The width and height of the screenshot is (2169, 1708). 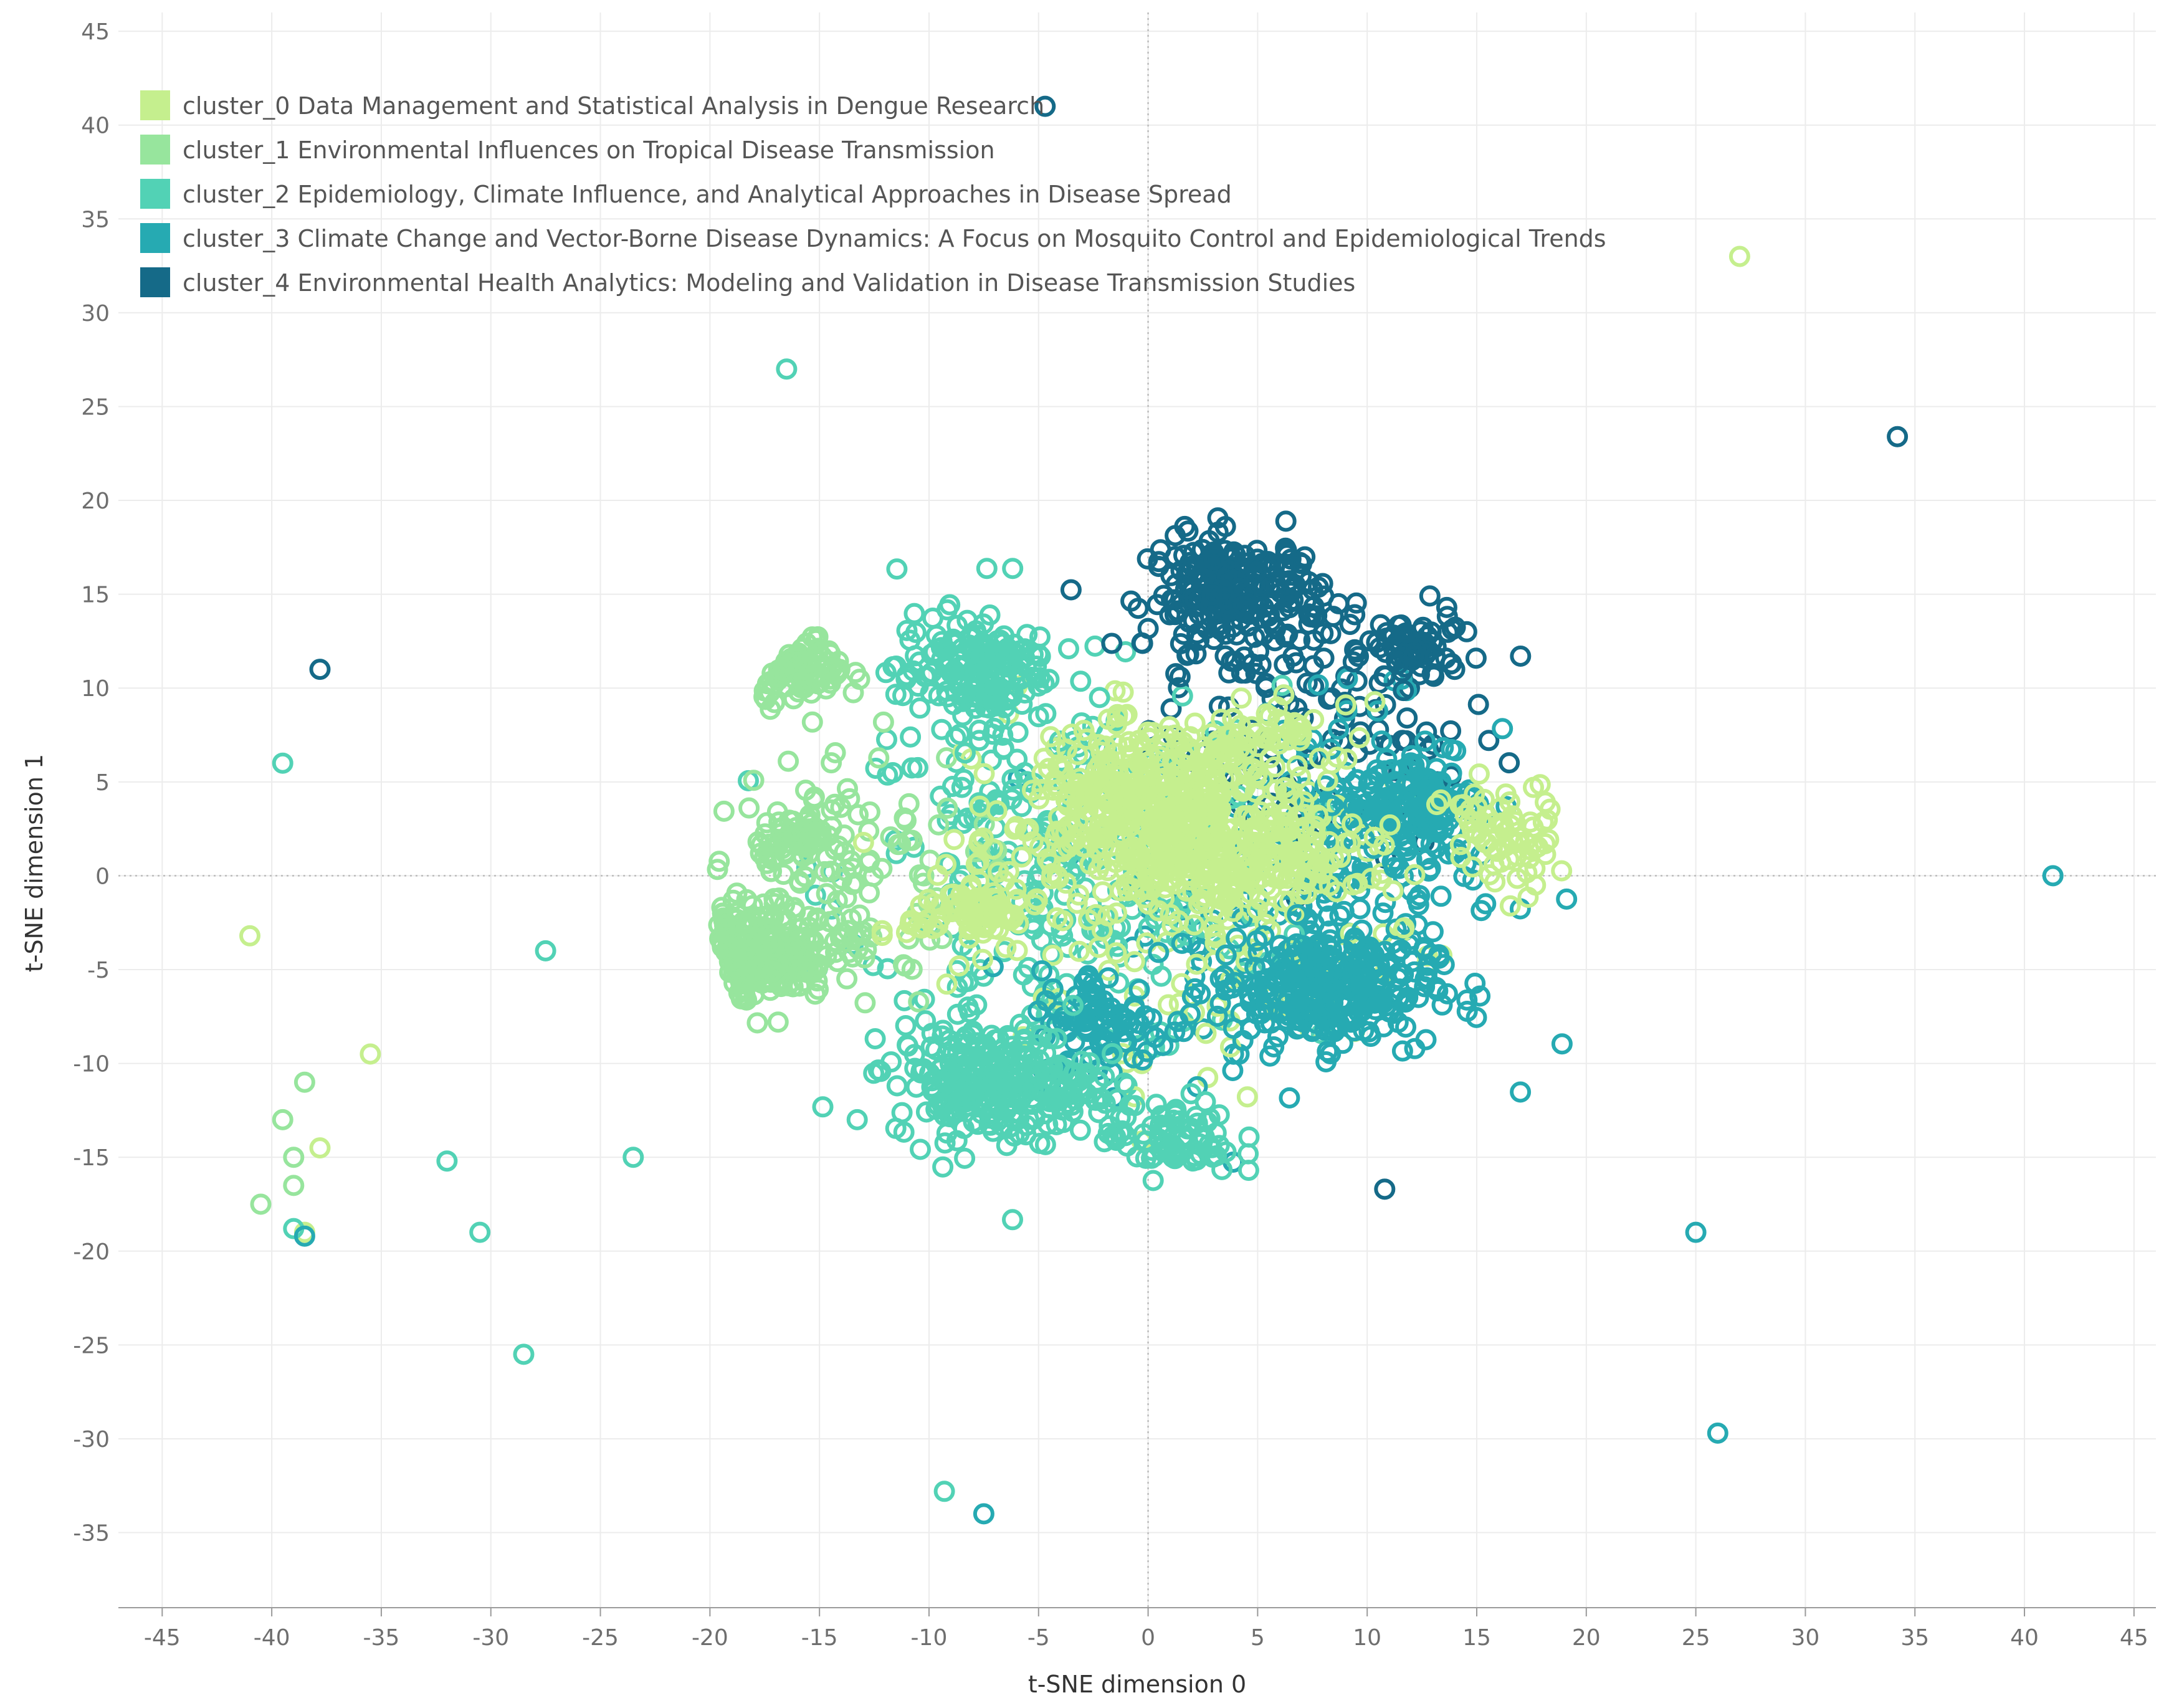 I want to click on y-tick-label: 5, so click(x=102, y=783).